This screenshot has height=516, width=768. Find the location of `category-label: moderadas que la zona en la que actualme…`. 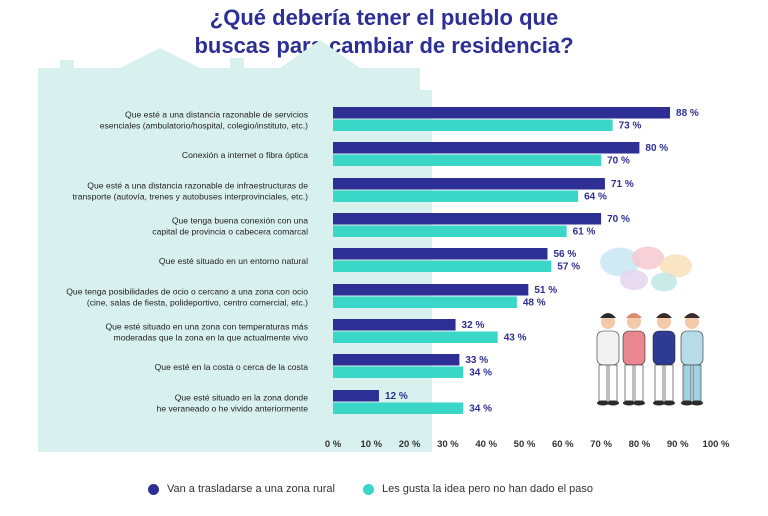

category-label: moderadas que la zona en la que actualme… is located at coordinates (211, 338).